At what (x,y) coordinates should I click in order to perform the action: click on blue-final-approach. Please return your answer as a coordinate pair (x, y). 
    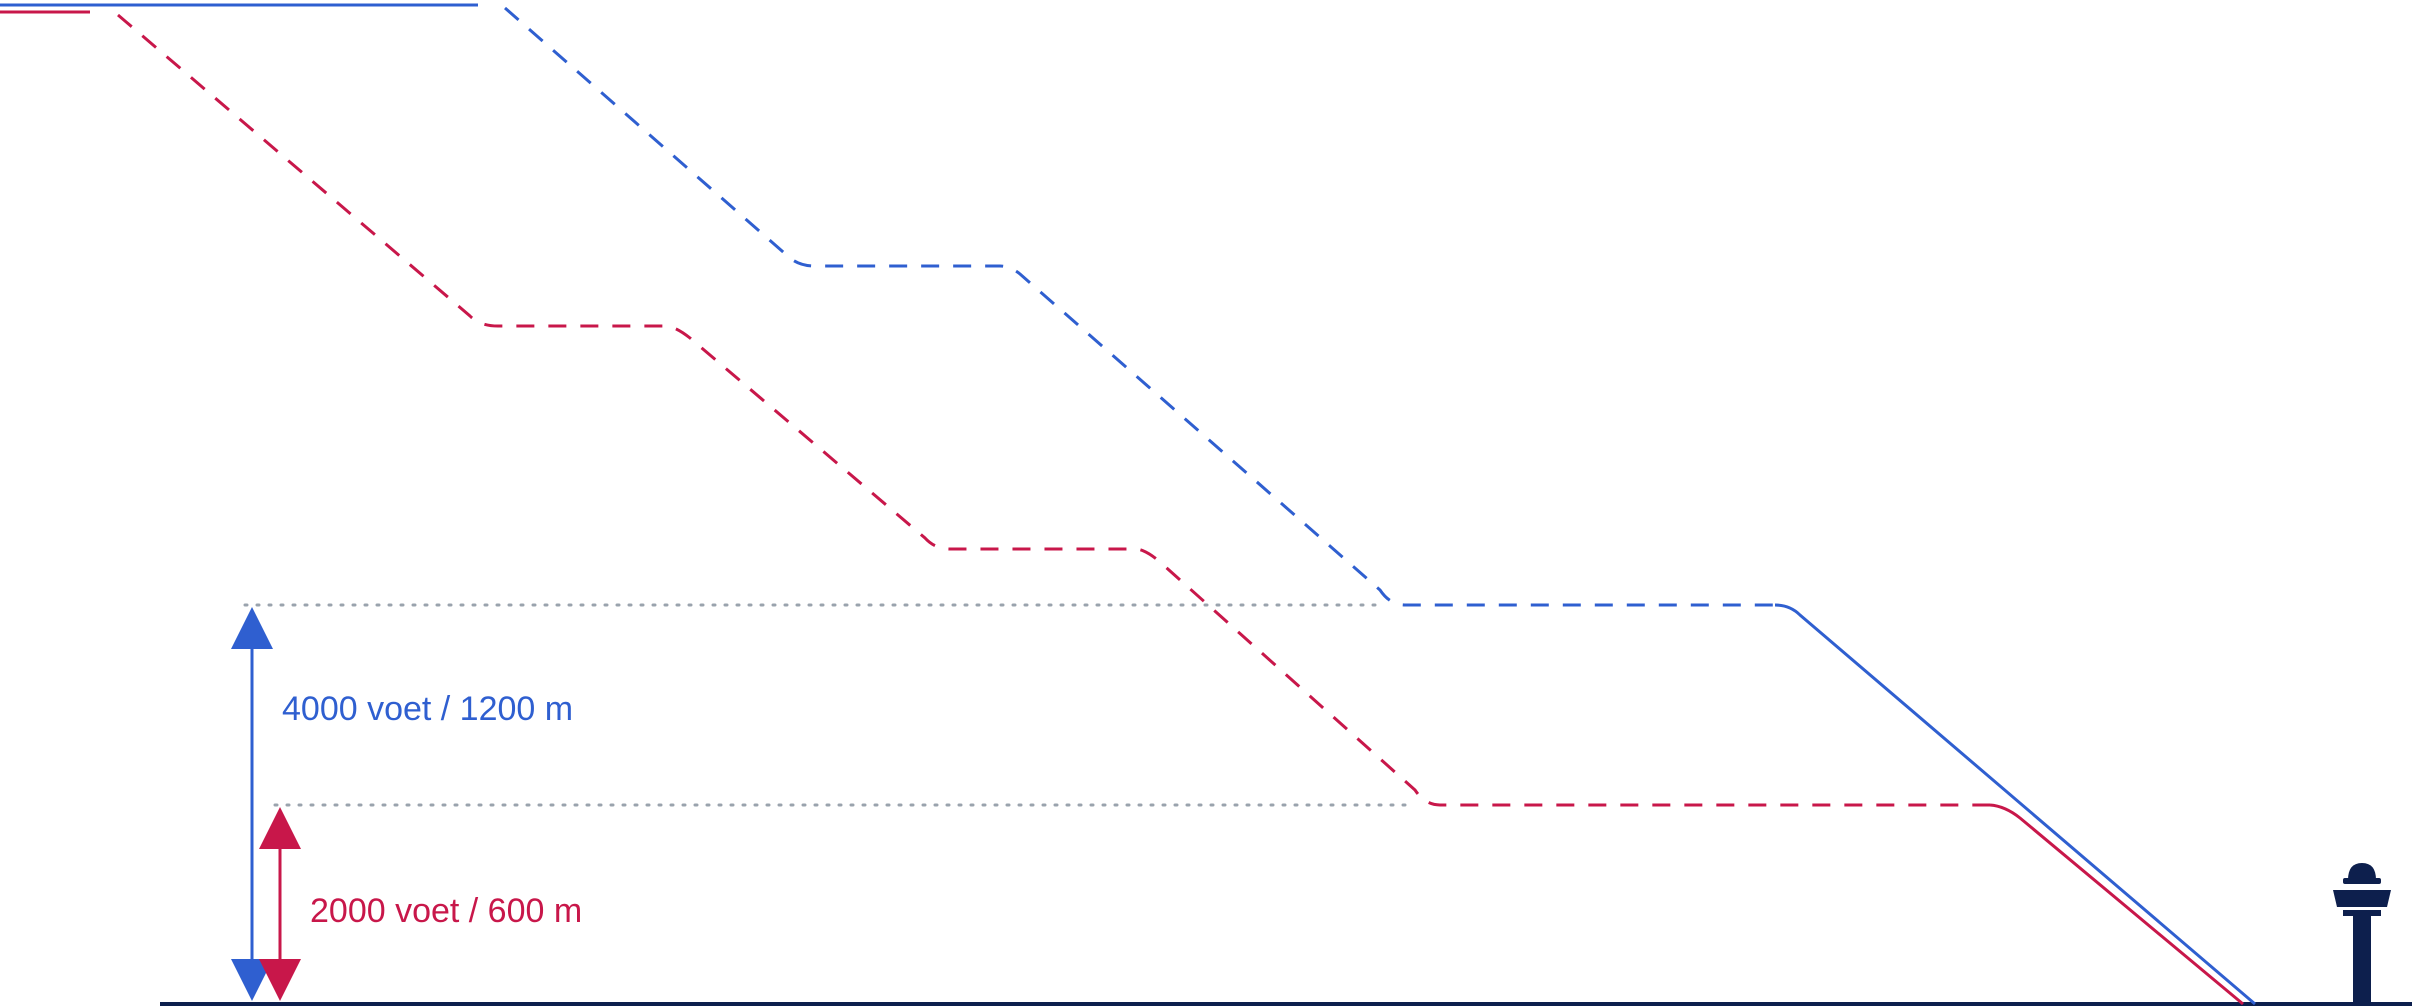
    Looking at the image, I should click on (2015, 804).